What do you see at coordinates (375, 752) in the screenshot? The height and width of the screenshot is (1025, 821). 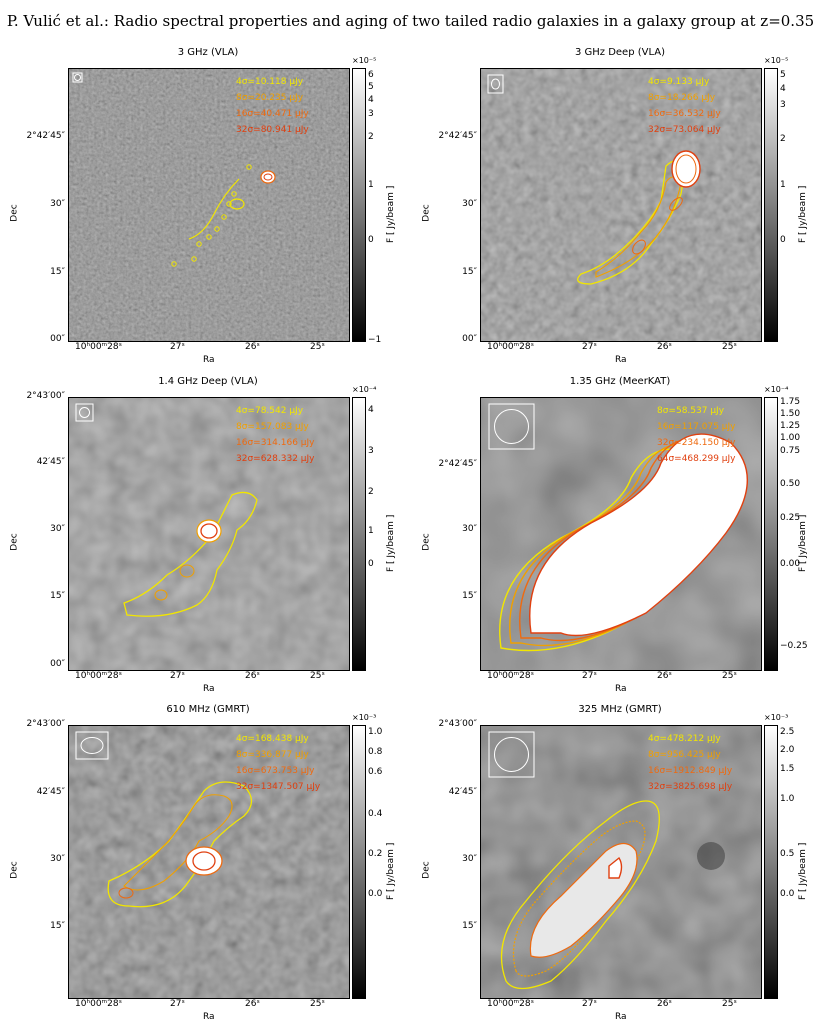 I see `colorbar-tick-label: 0.8` at bounding box center [375, 752].